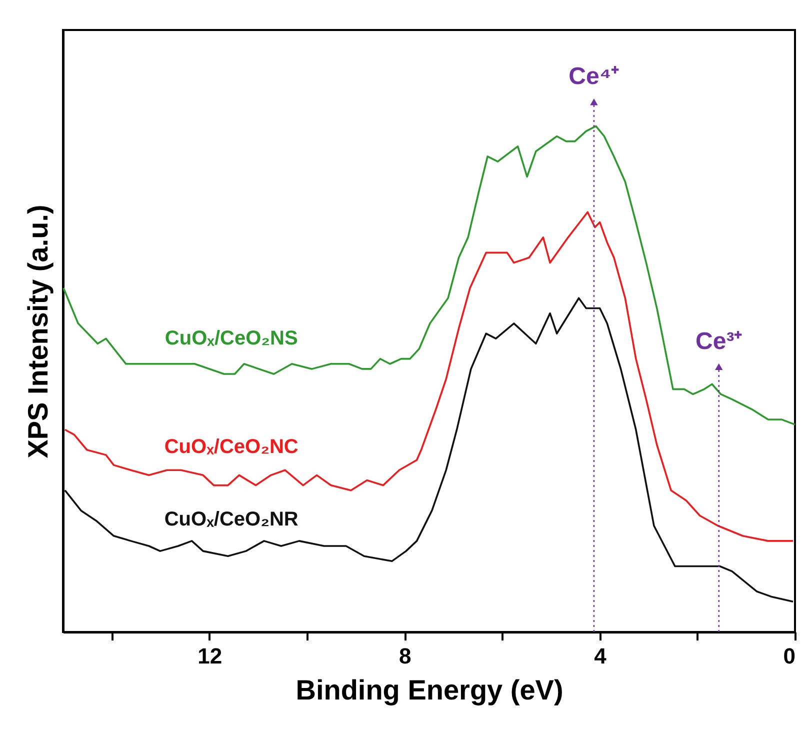  Describe the element at coordinates (231, 519) in the screenshot. I see `series-label: CuOₓ/CeO₂NR` at that location.